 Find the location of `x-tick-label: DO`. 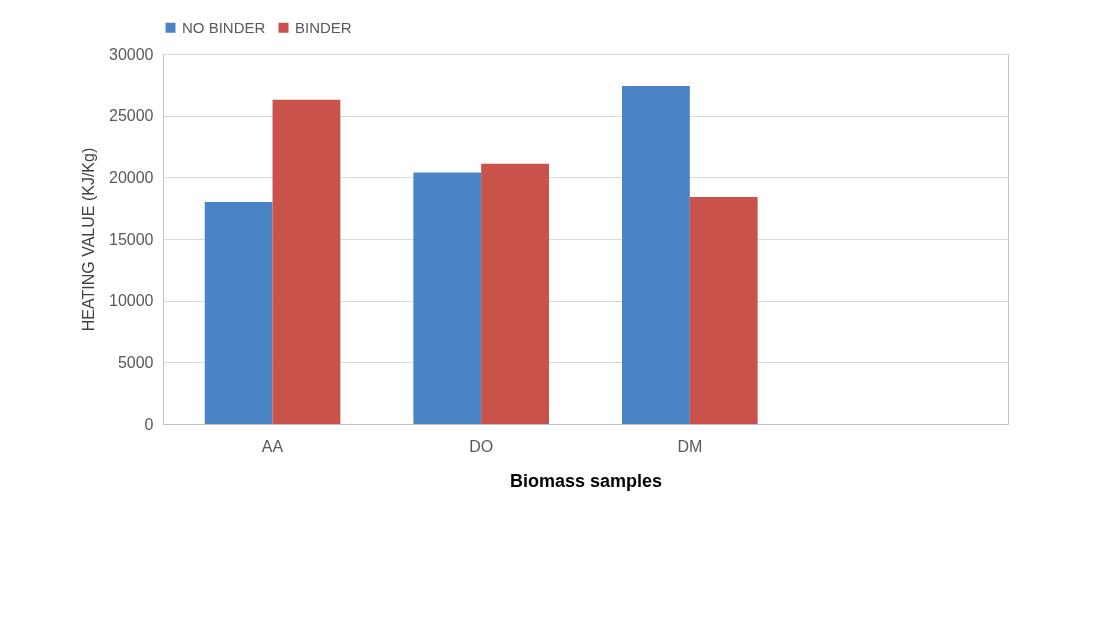

x-tick-label: DO is located at coordinates (481, 446).